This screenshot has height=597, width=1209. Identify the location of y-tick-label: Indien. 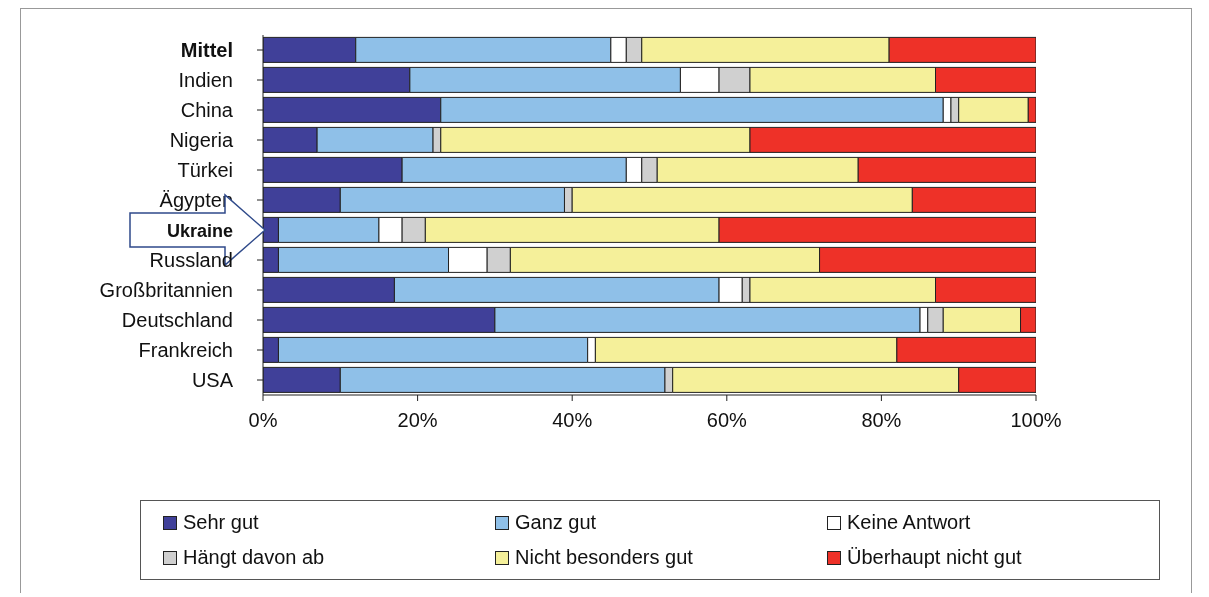
(205, 80).